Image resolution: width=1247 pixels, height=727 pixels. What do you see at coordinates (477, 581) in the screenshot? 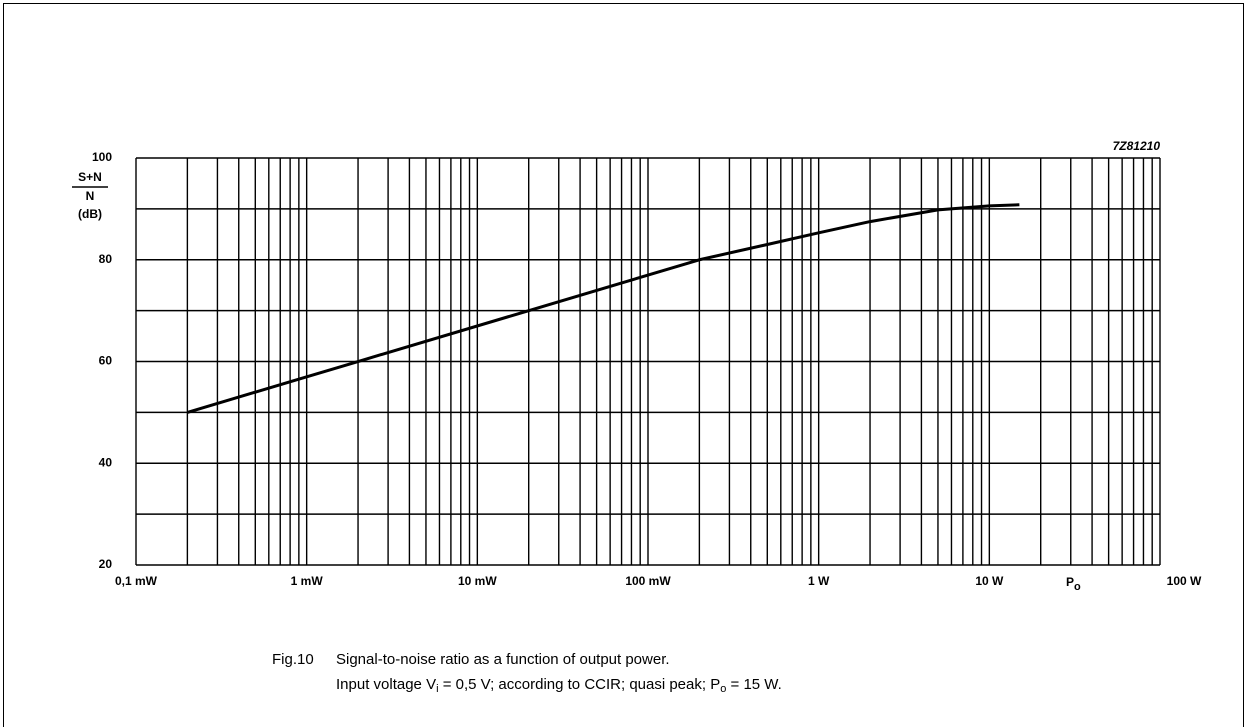
I see `x-tick-label: 10 mW` at bounding box center [477, 581].